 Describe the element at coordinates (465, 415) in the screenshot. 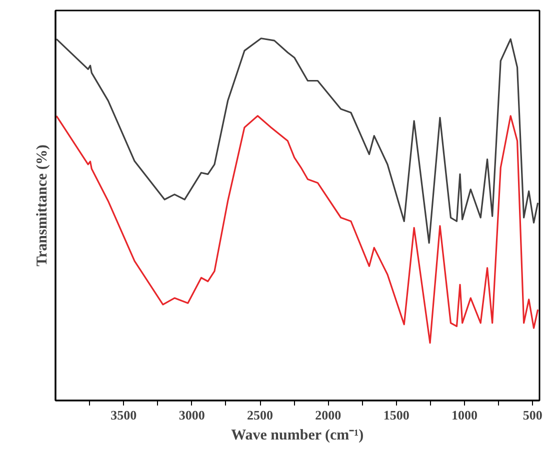

I see `x-tick-label: 1000` at that location.